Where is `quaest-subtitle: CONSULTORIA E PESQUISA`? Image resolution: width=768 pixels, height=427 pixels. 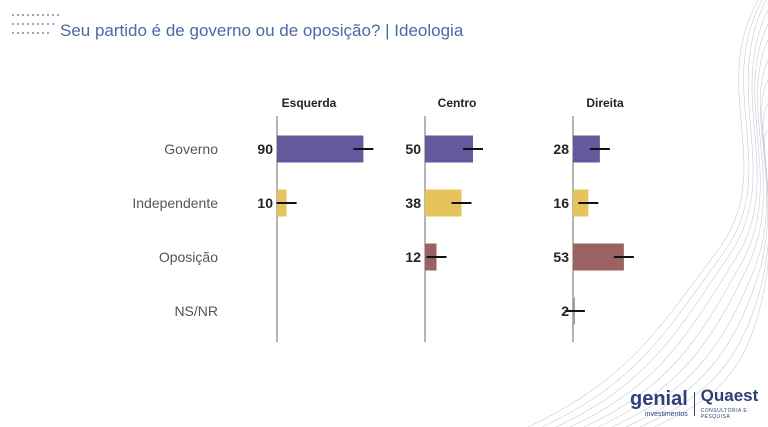 quaest-subtitle: CONSULTORIA E PESQUISA is located at coordinates (724, 414).